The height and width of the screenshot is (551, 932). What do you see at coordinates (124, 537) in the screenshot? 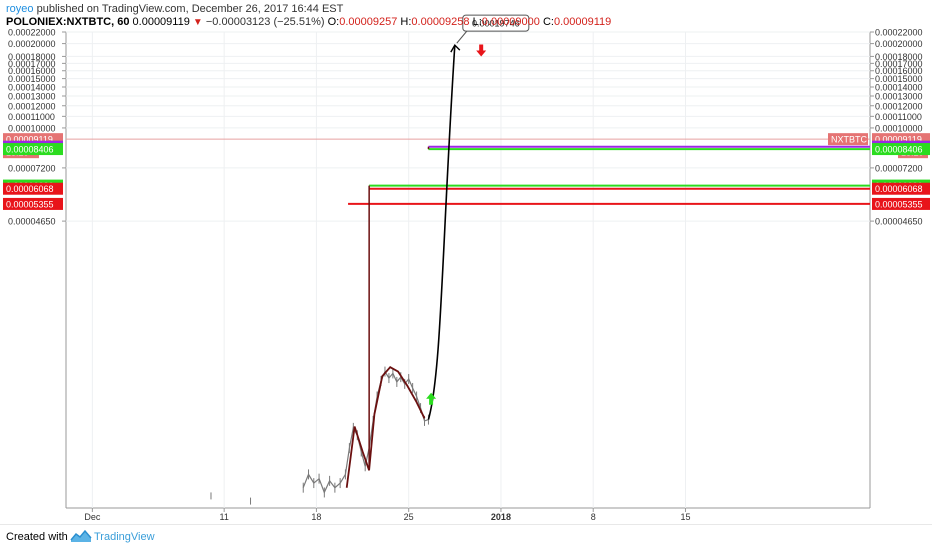
I see `tradingview-brand-link: TradingView` at bounding box center [124, 537].